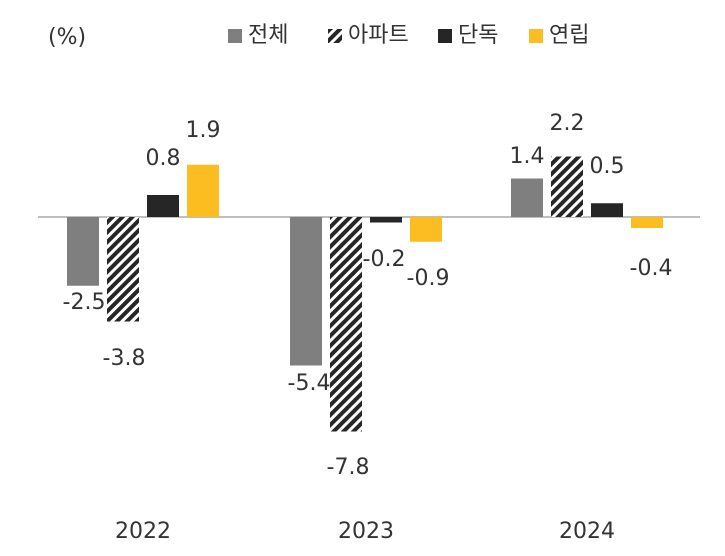  I want to click on value-label-2023-series-3: -0.9, so click(428, 278).